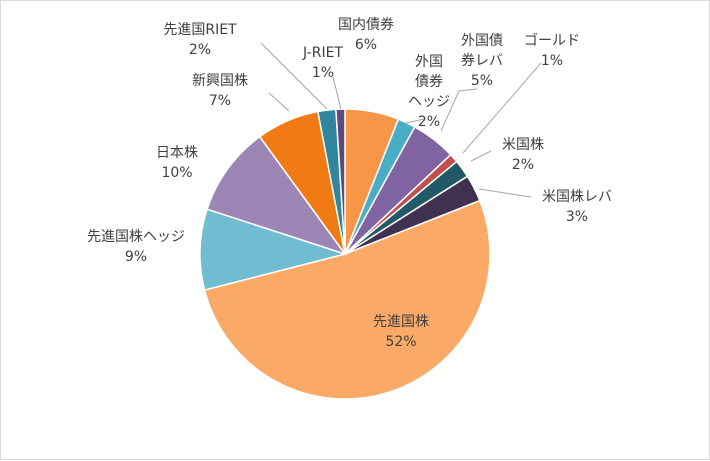 The image size is (710, 461). Describe the element at coordinates (577, 207) in the screenshot. I see `data-label: 米国株レバ 3%` at that location.